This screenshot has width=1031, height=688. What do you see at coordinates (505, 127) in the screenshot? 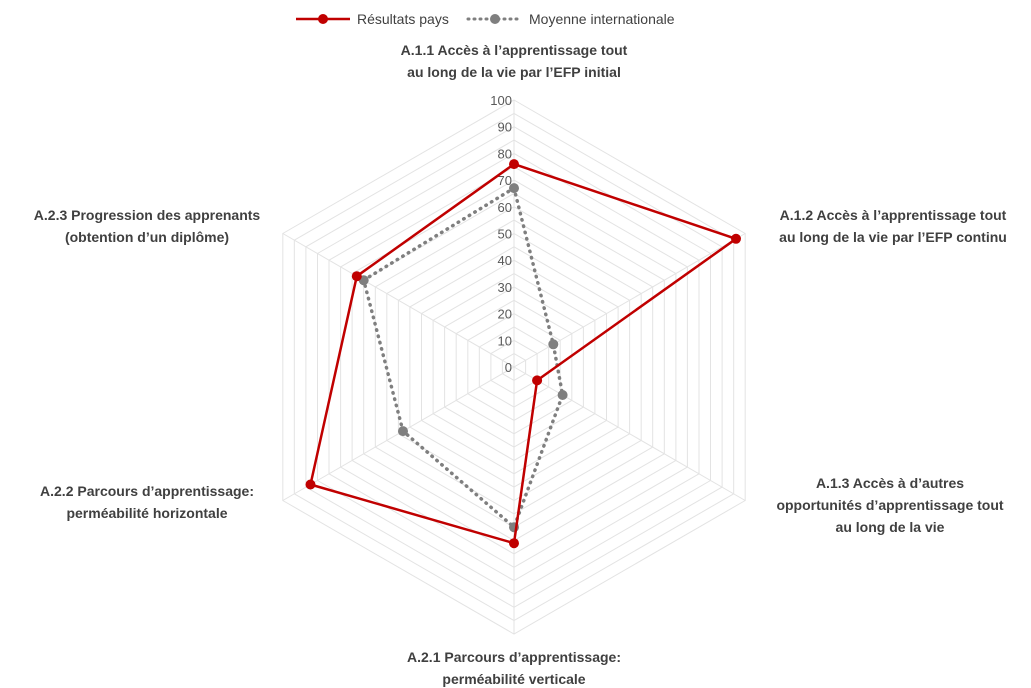
I see `tick-label: 90` at bounding box center [505, 127].